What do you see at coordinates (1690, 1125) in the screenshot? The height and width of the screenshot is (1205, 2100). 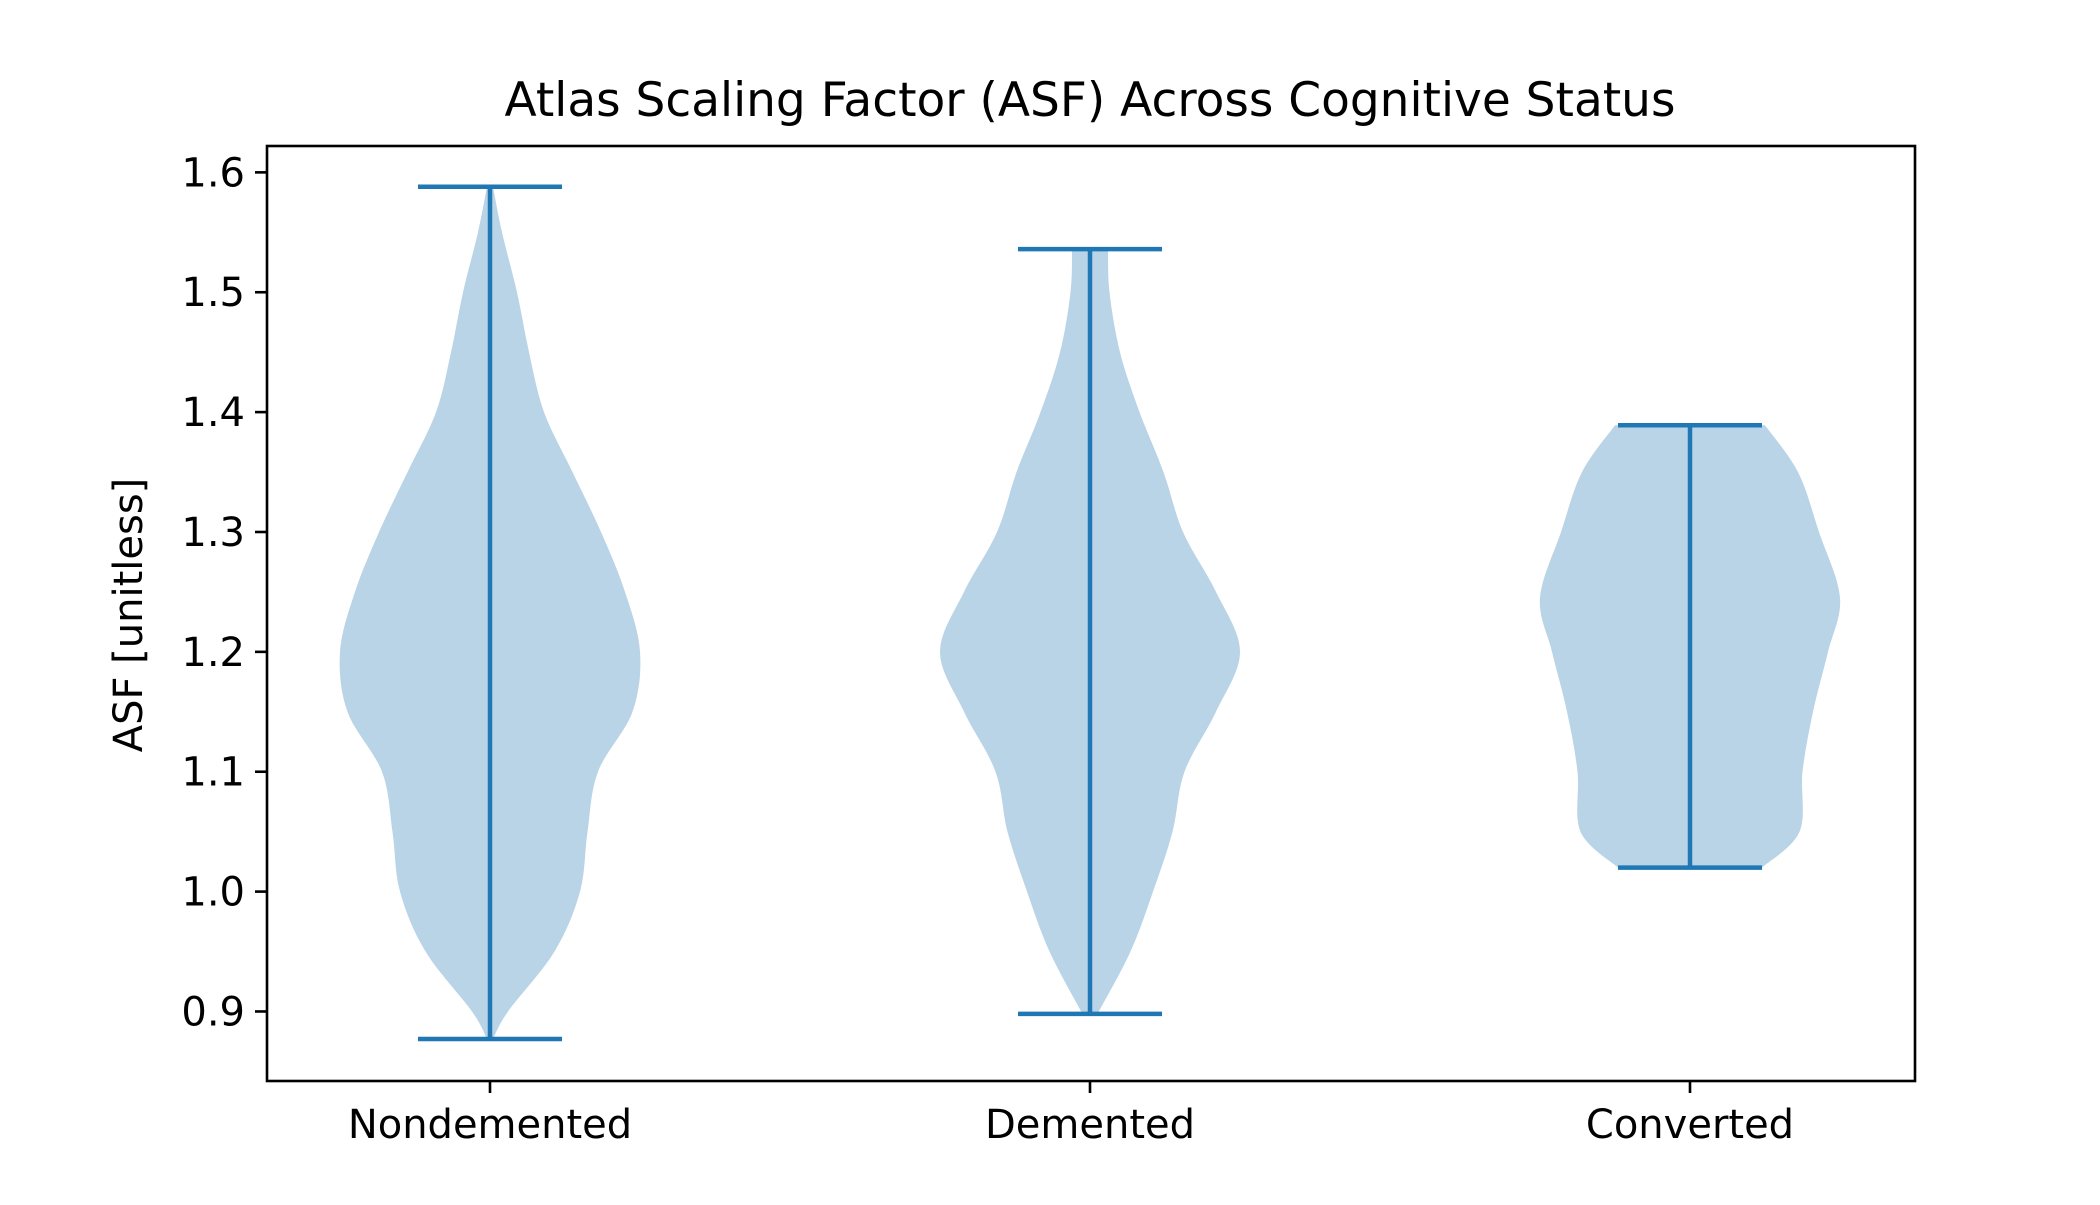 I see `x-tick-label-converted: Converted` at bounding box center [1690, 1125].